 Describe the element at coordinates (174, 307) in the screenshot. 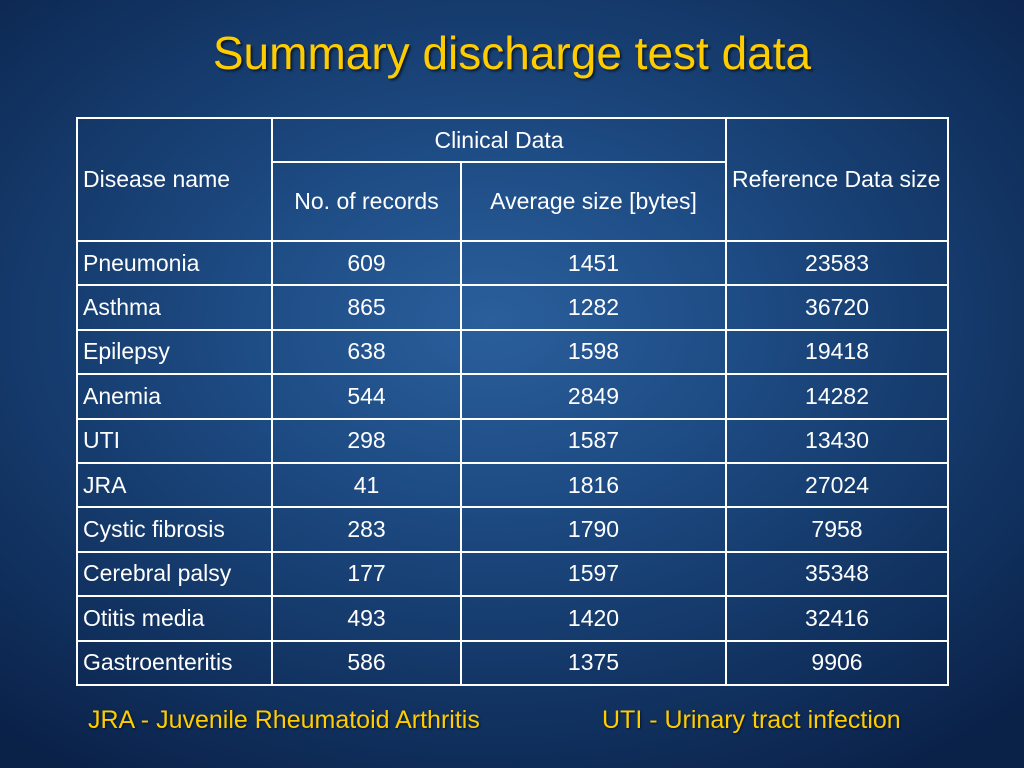

I see `disease-name-cell: Asthma` at that location.